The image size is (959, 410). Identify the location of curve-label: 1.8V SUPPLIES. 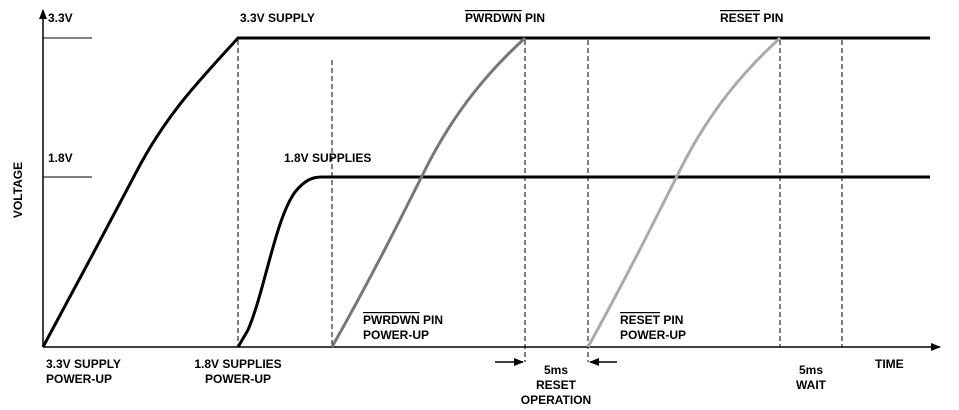
(327, 158).